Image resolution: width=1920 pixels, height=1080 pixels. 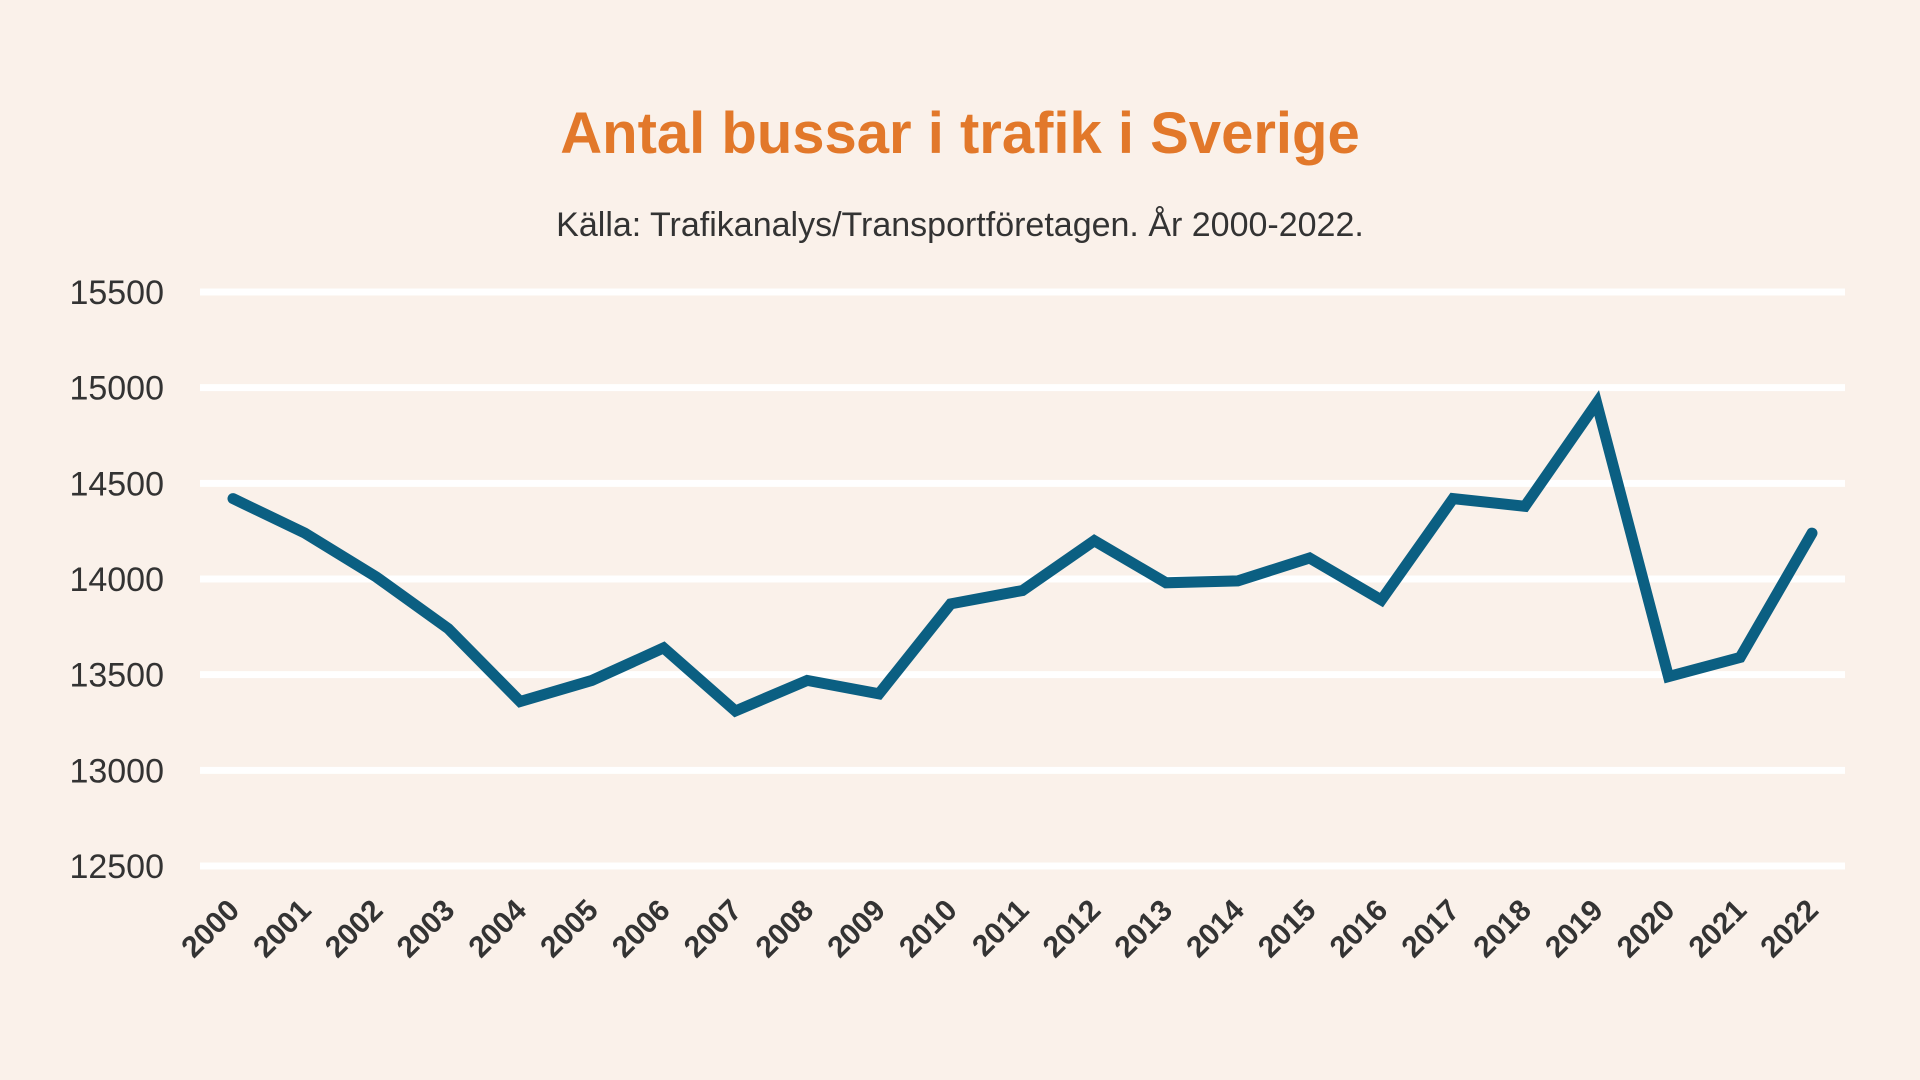 What do you see at coordinates (116, 484) in the screenshot?
I see `y-tick-label: 14500` at bounding box center [116, 484].